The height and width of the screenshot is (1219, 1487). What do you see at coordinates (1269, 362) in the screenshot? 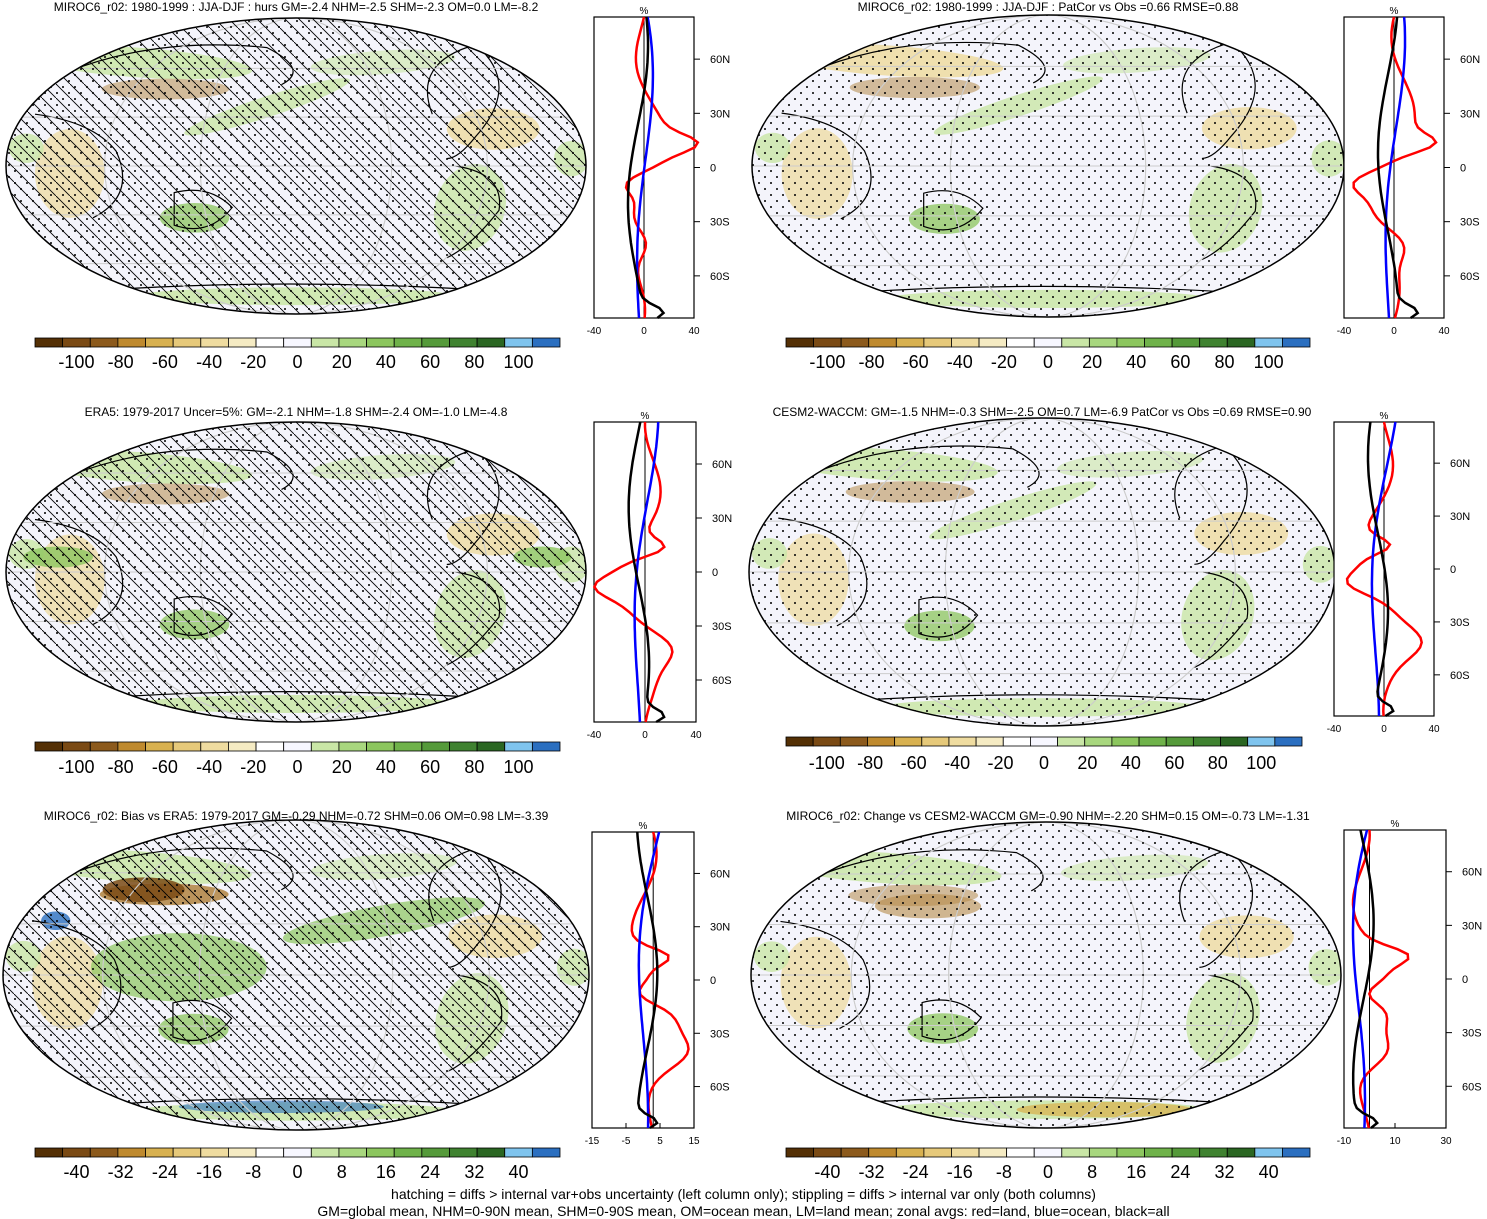
I see `colorbar-label: 100` at bounding box center [1269, 362].